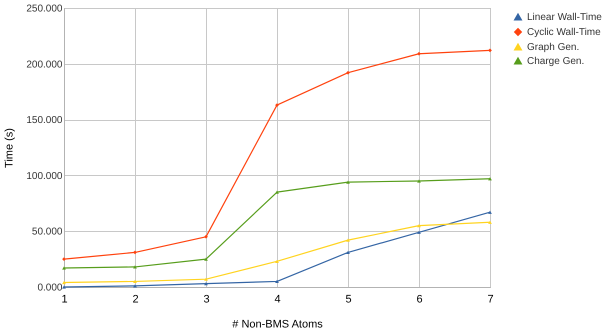 The image size is (612, 335). Describe the element at coordinates (44, 64) in the screenshot. I see `y-tick-label: 200.000` at that location.